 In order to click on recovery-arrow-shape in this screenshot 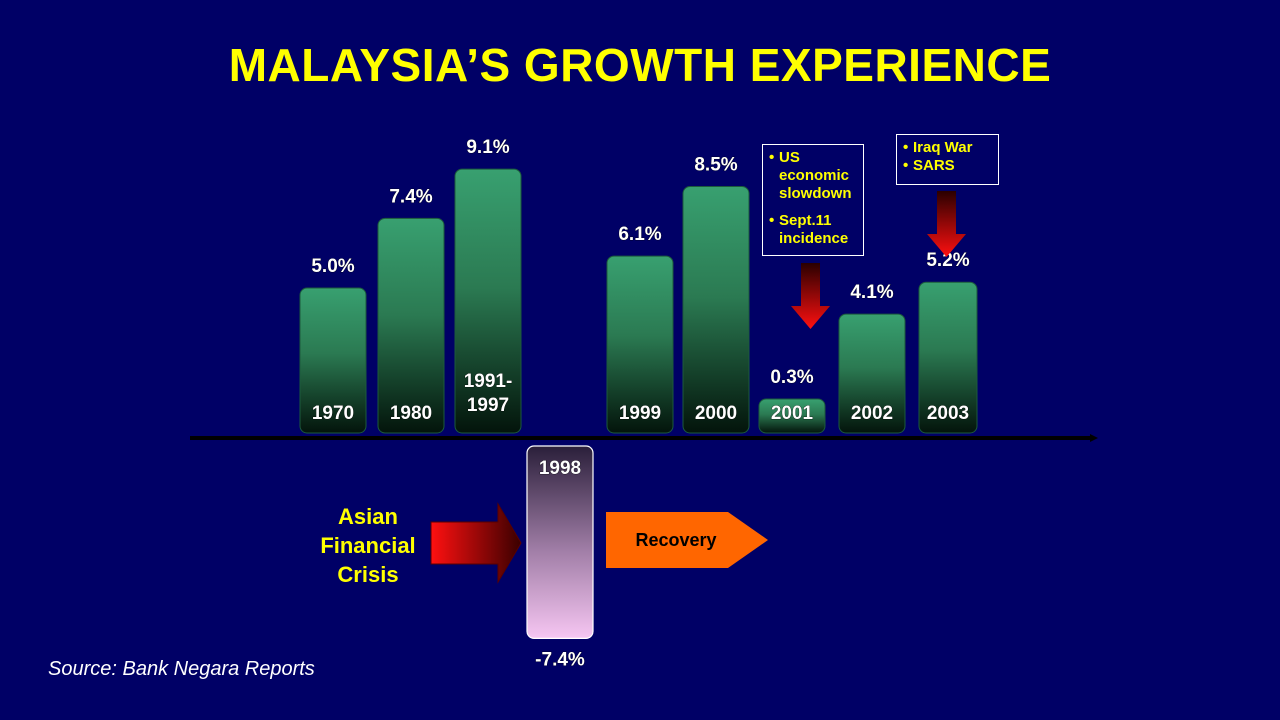, I will do `click(687, 540)`.